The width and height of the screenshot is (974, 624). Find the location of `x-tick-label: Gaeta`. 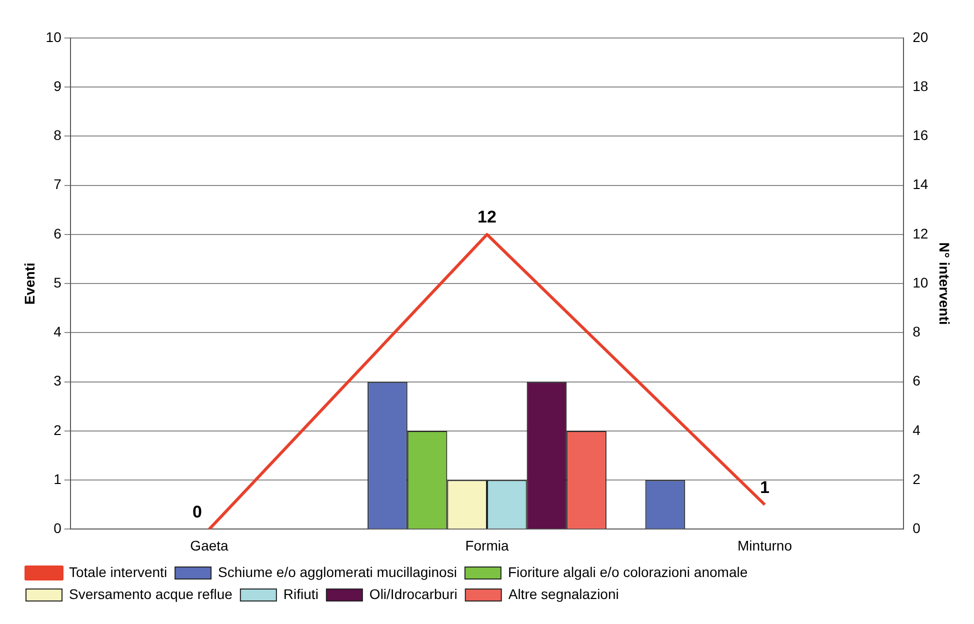

x-tick-label: Gaeta is located at coordinates (209, 545).